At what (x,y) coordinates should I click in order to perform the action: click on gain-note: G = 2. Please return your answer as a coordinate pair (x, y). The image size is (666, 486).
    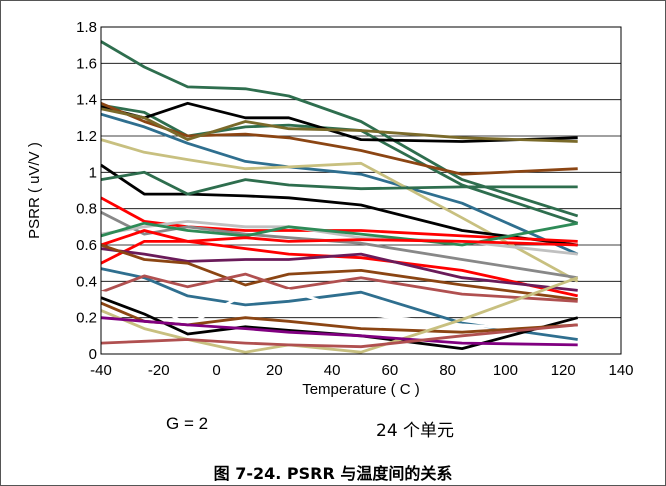
    Looking at the image, I should click on (187, 423).